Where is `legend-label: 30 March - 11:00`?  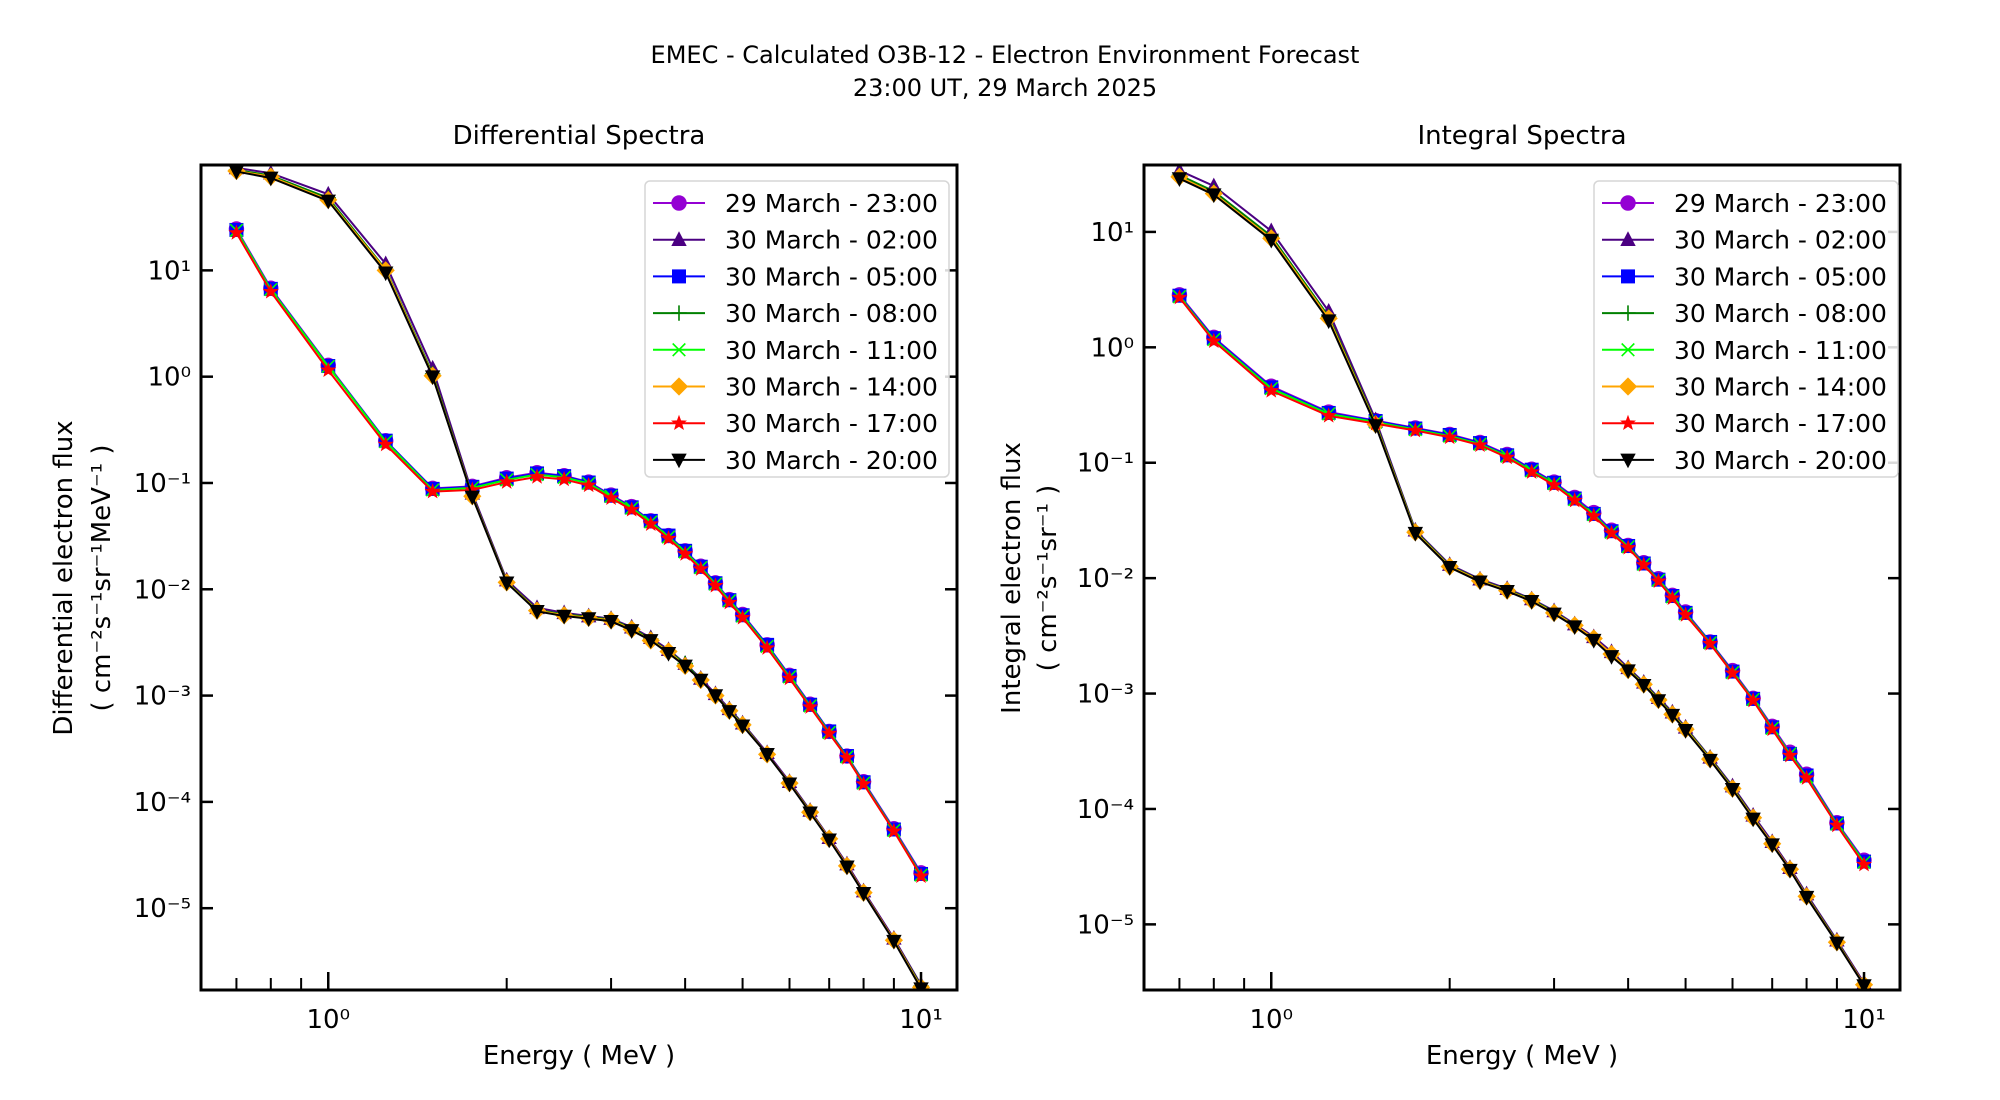
legend-label: 30 March - 11:00 is located at coordinates (831, 350).